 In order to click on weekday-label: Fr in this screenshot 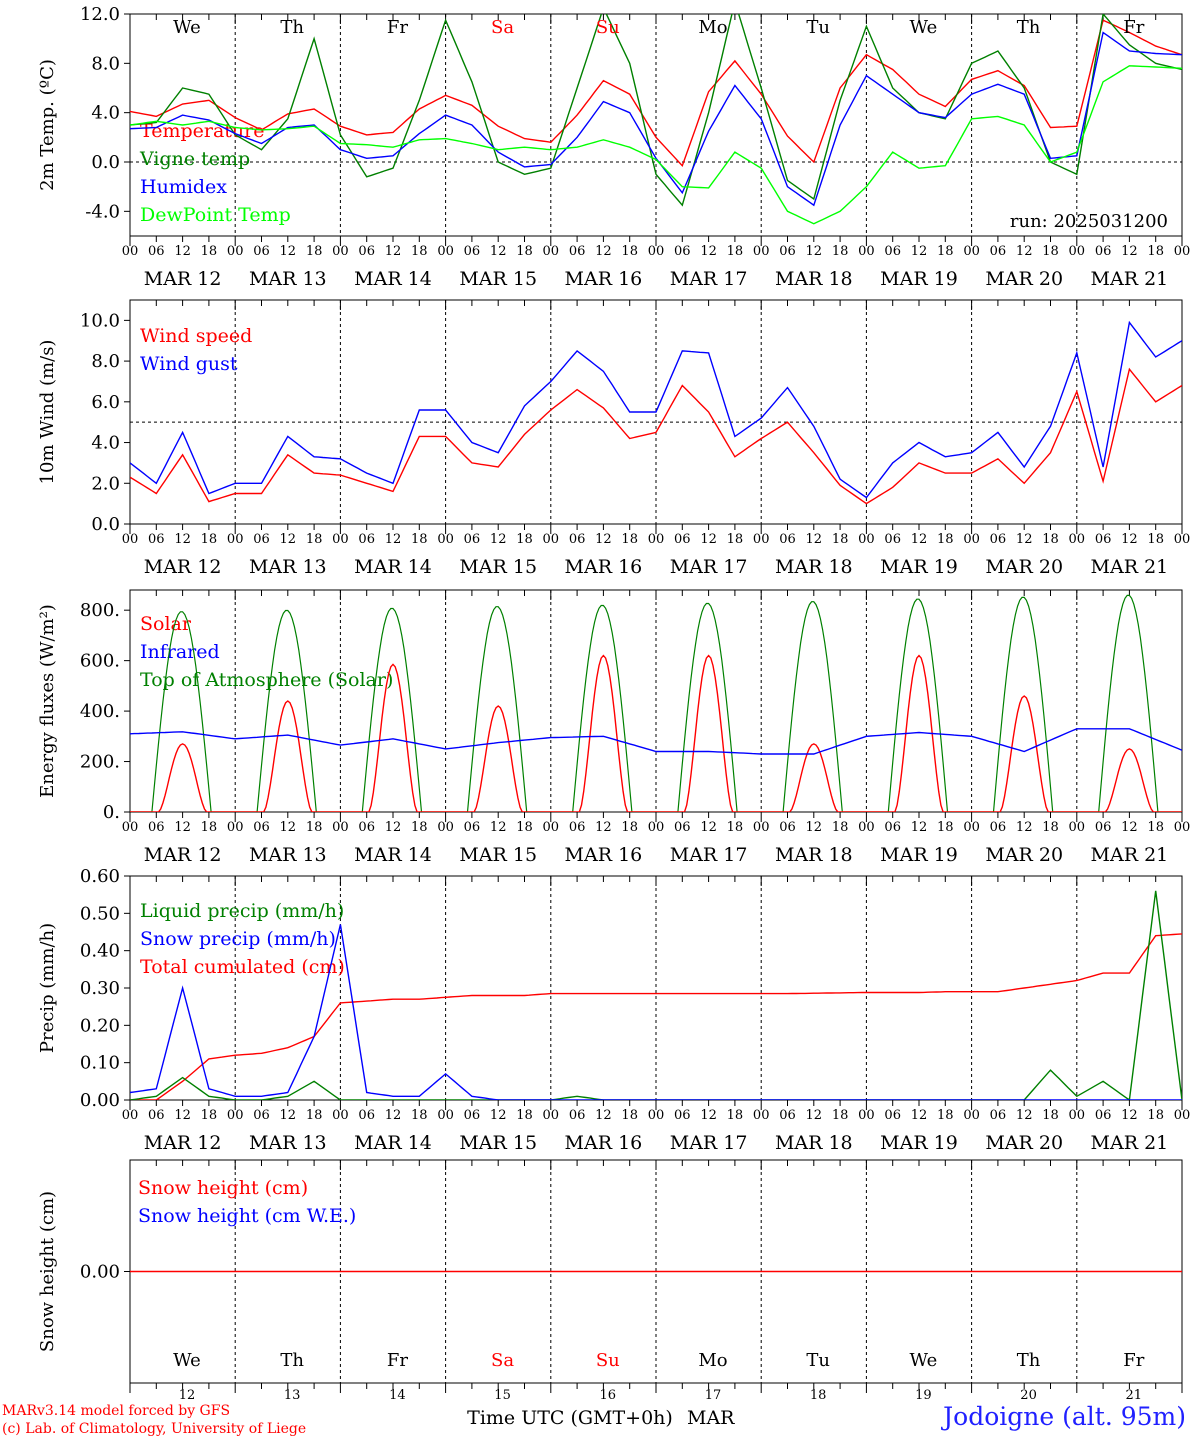, I will do `click(397, 27)`.